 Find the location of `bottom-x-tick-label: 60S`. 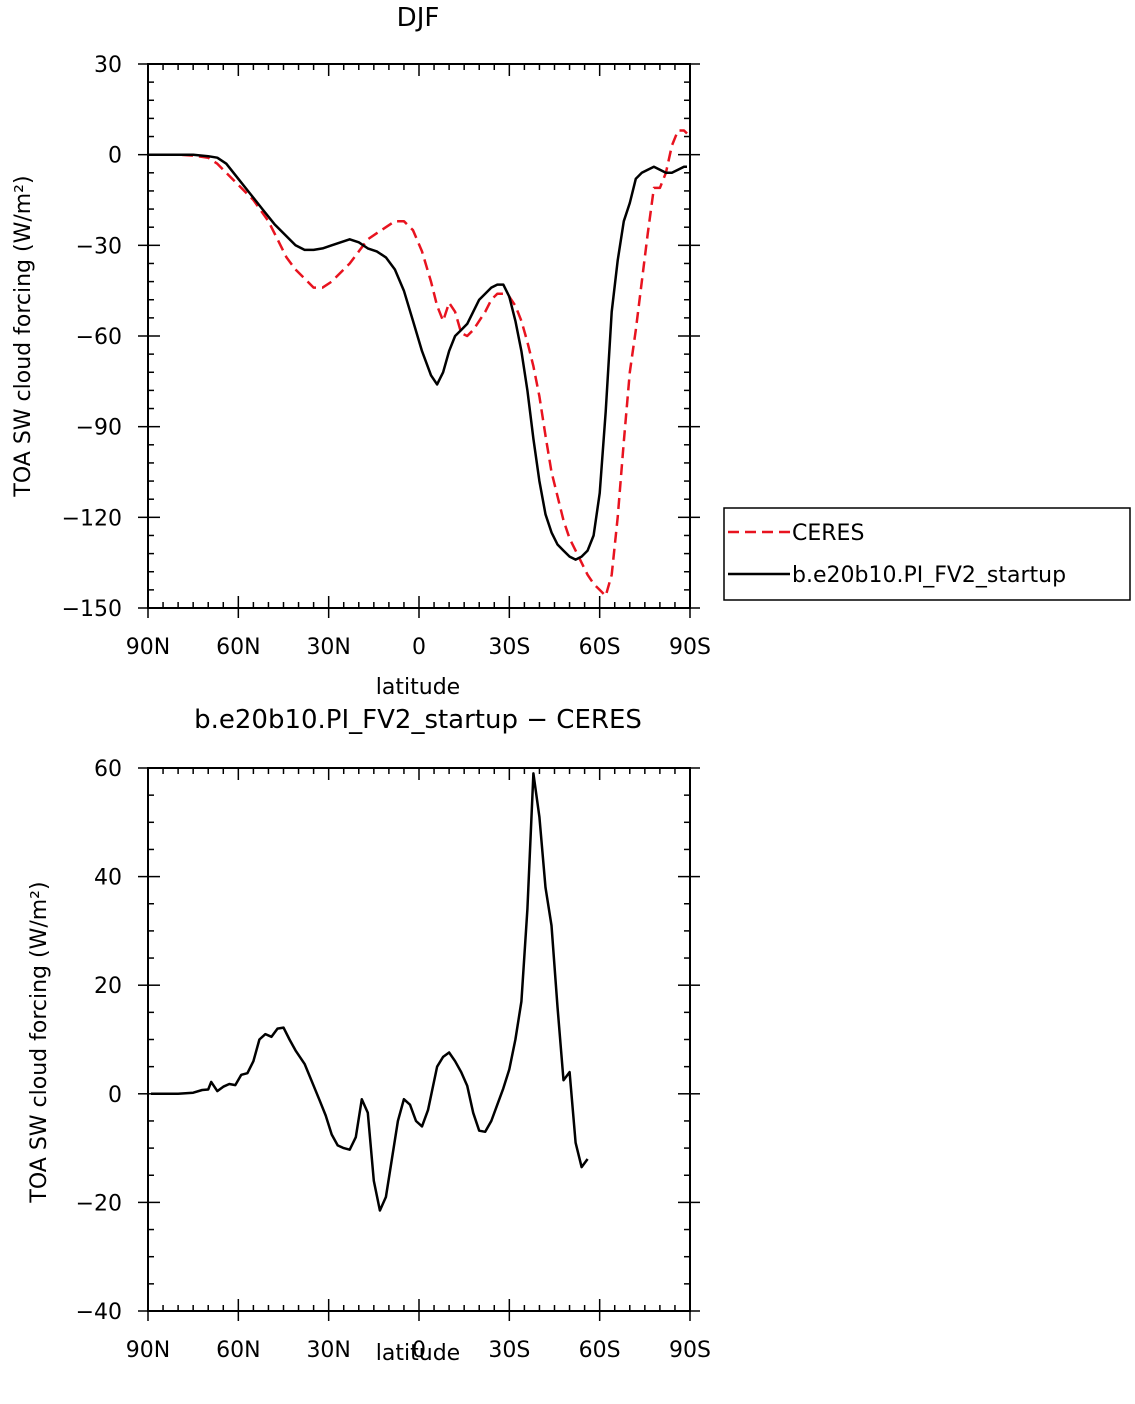

bottom-x-tick-label: 60S is located at coordinates (600, 1350).